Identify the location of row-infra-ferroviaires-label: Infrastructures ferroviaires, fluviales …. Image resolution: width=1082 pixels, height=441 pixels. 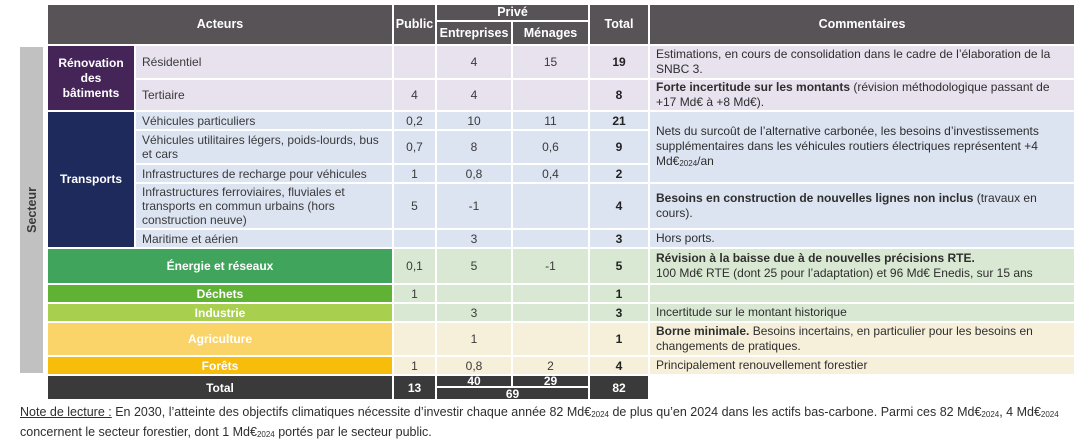
(265, 207).